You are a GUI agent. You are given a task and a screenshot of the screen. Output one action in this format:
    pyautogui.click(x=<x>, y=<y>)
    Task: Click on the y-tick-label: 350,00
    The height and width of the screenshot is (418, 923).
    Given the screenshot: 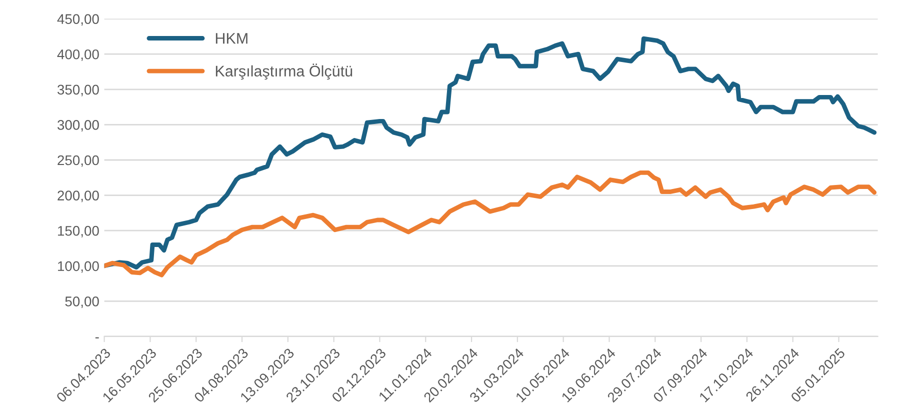 What is the action you would take?
    pyautogui.click(x=78, y=90)
    